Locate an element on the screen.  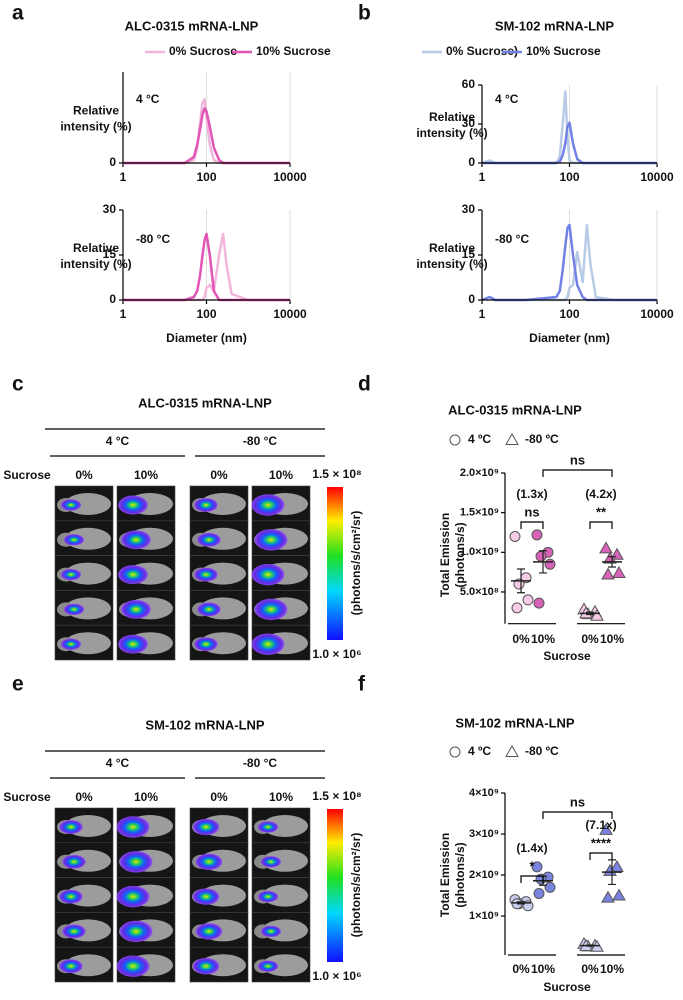
fold-change: (7.1x) is located at coordinates (600, 825).